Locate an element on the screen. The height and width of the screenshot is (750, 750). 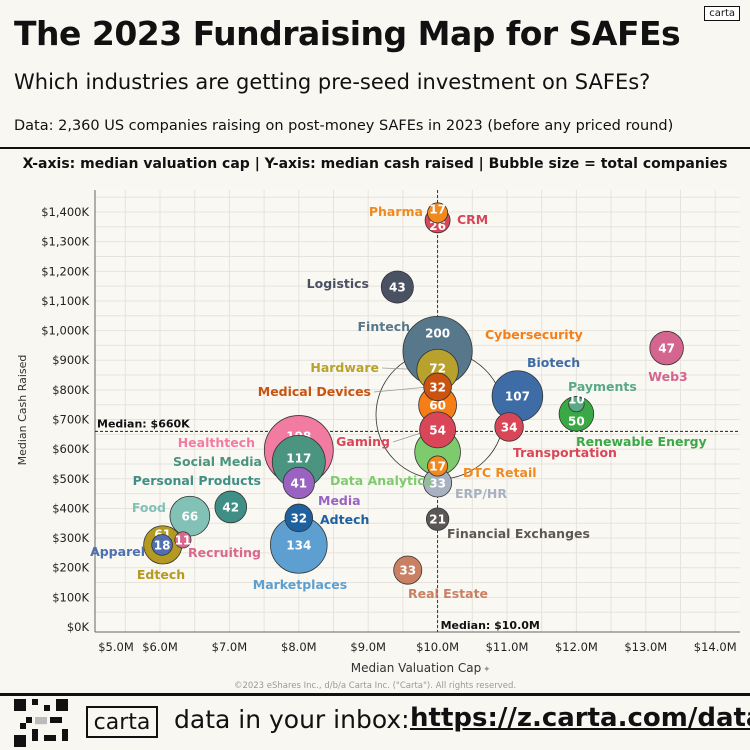
bubble-count: 60 is located at coordinates (437, 405).